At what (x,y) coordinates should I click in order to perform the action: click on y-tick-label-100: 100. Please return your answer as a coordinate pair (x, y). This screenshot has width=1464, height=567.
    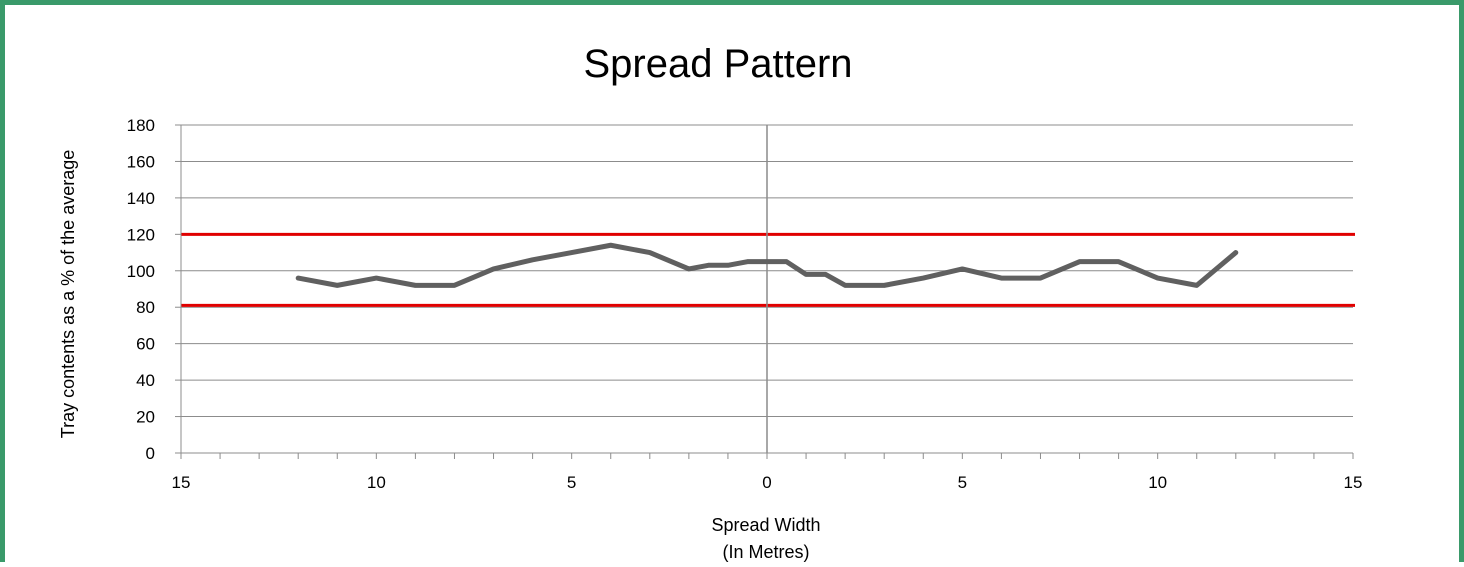
    Looking at the image, I should click on (141, 271).